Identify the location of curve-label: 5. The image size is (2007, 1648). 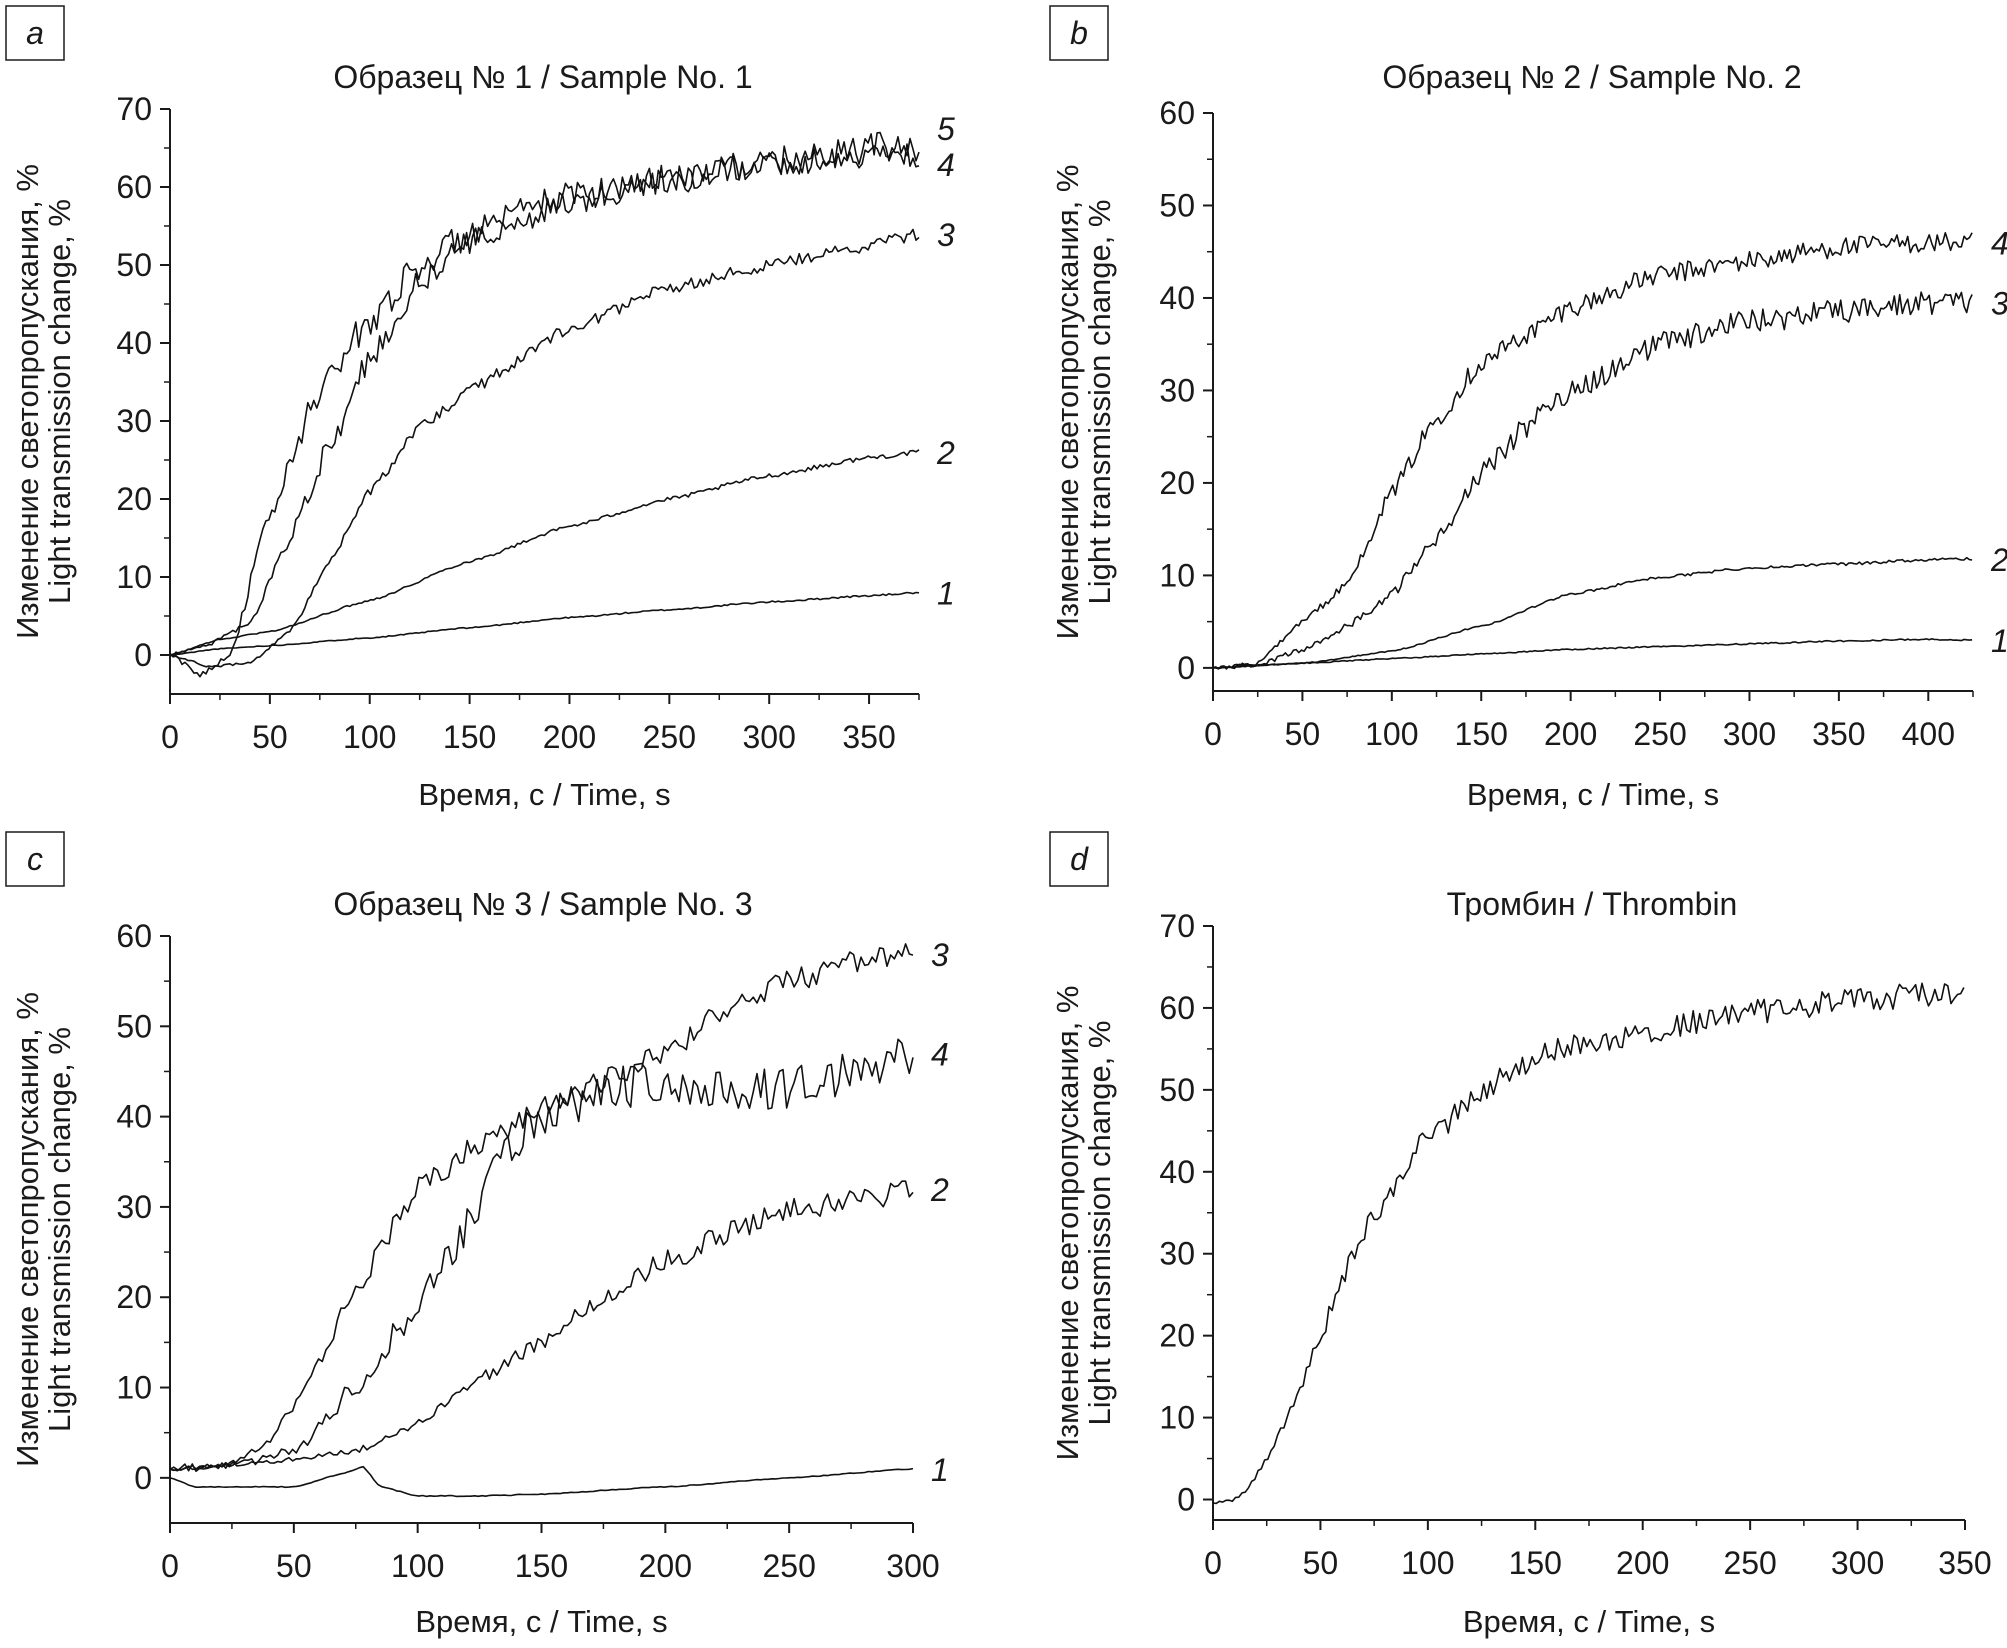
(946, 129).